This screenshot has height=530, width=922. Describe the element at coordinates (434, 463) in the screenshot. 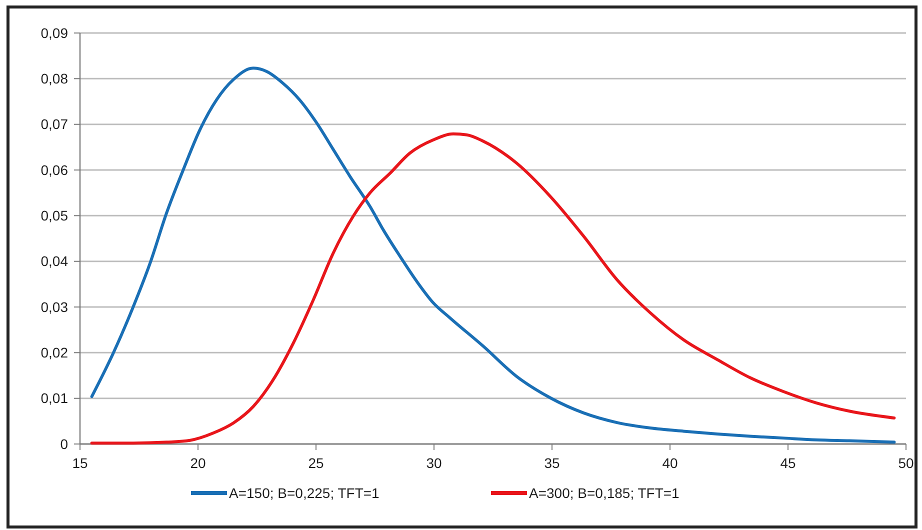

I see `x-tick-label: 30` at that location.